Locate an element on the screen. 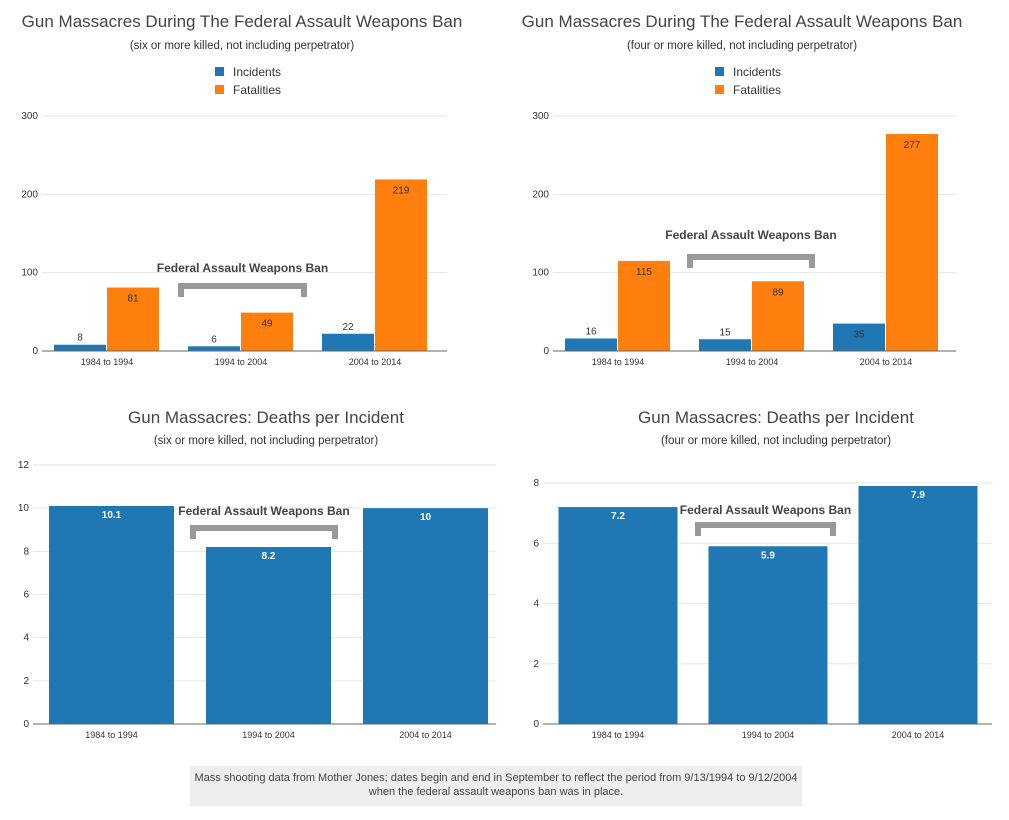  data-label: 49 is located at coordinates (267, 324).